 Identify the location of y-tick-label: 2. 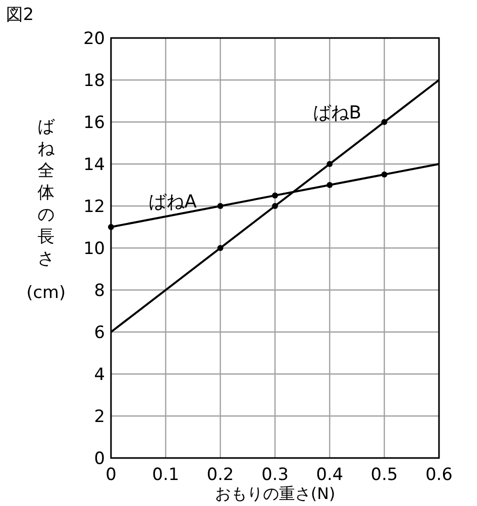
(99, 417).